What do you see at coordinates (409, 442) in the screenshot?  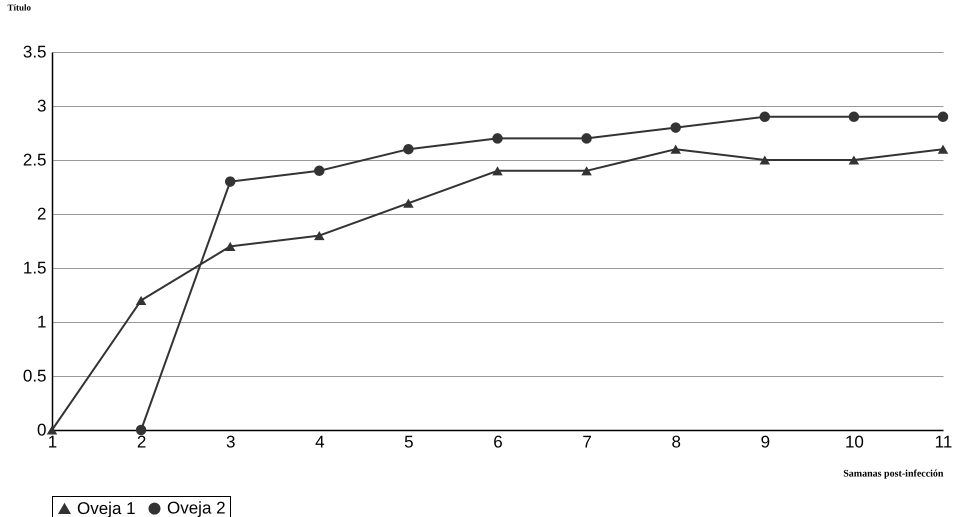 I see `x-tick-label: 5` at bounding box center [409, 442].